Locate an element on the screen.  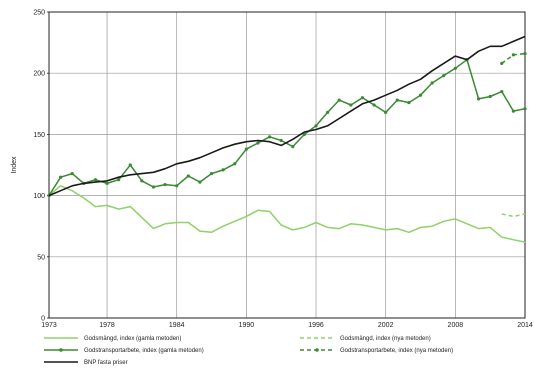
y-tick-label: 0 is located at coordinates (43, 319).